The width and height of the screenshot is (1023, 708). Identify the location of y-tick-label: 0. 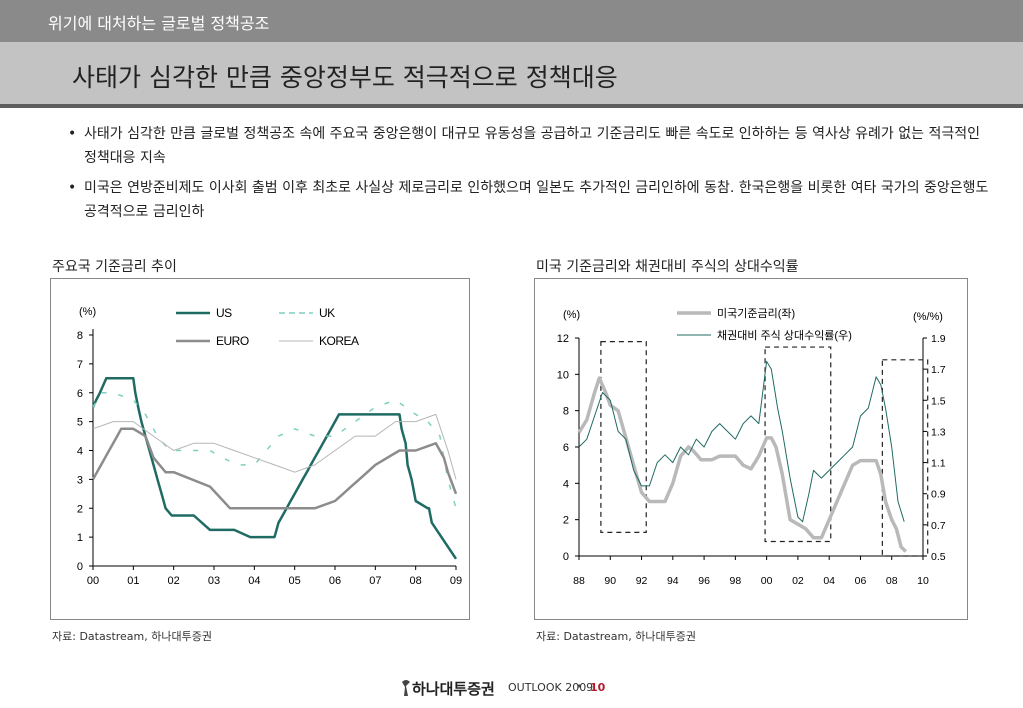
(80, 567).